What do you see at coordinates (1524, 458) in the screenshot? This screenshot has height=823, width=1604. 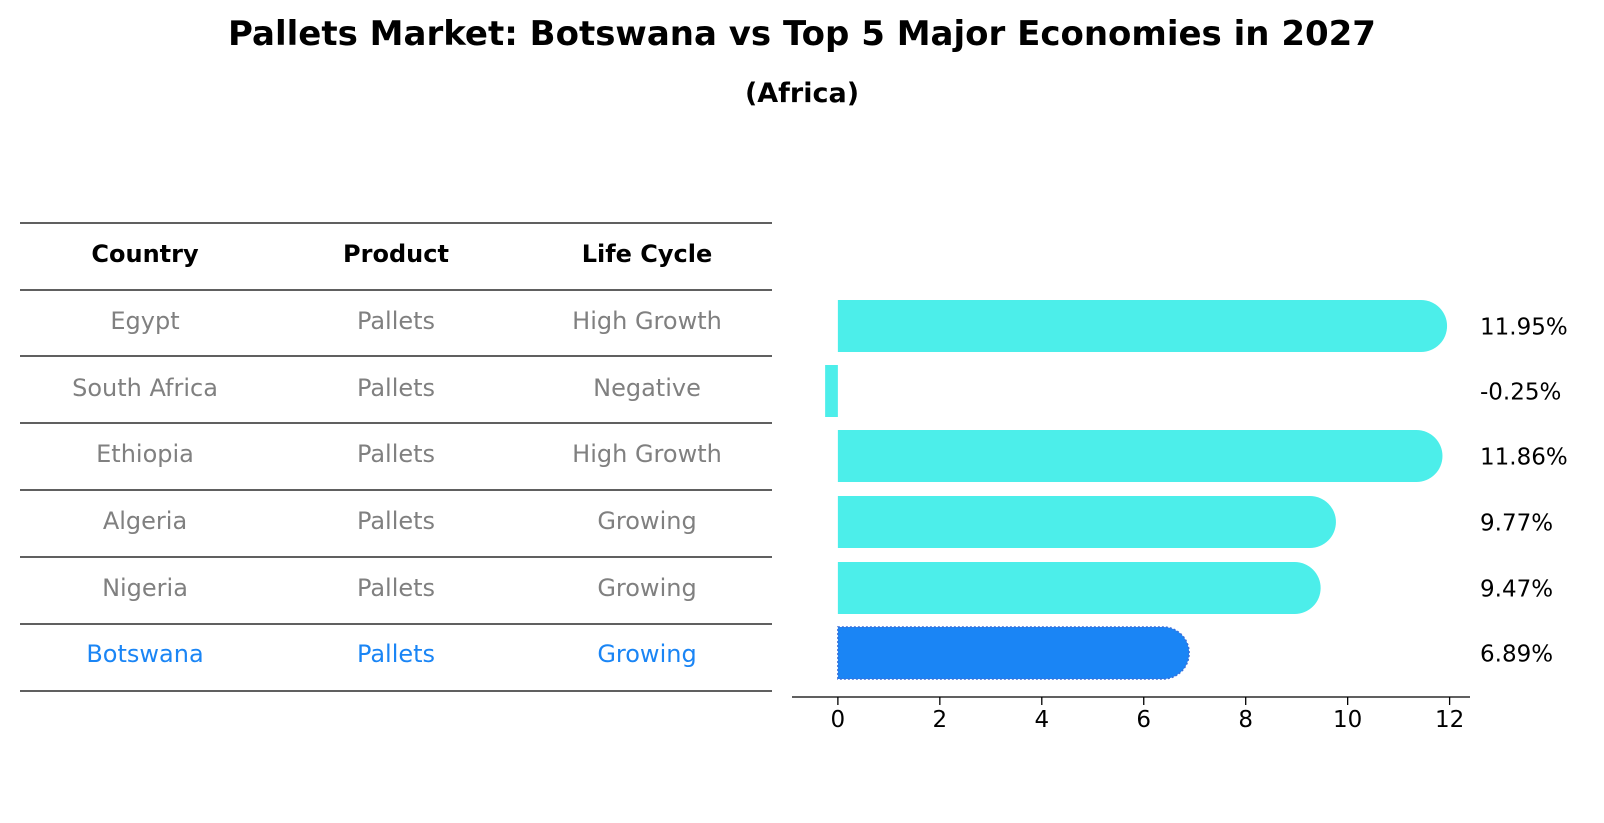 I see `bar-value-label: 11.86%` at bounding box center [1524, 458].